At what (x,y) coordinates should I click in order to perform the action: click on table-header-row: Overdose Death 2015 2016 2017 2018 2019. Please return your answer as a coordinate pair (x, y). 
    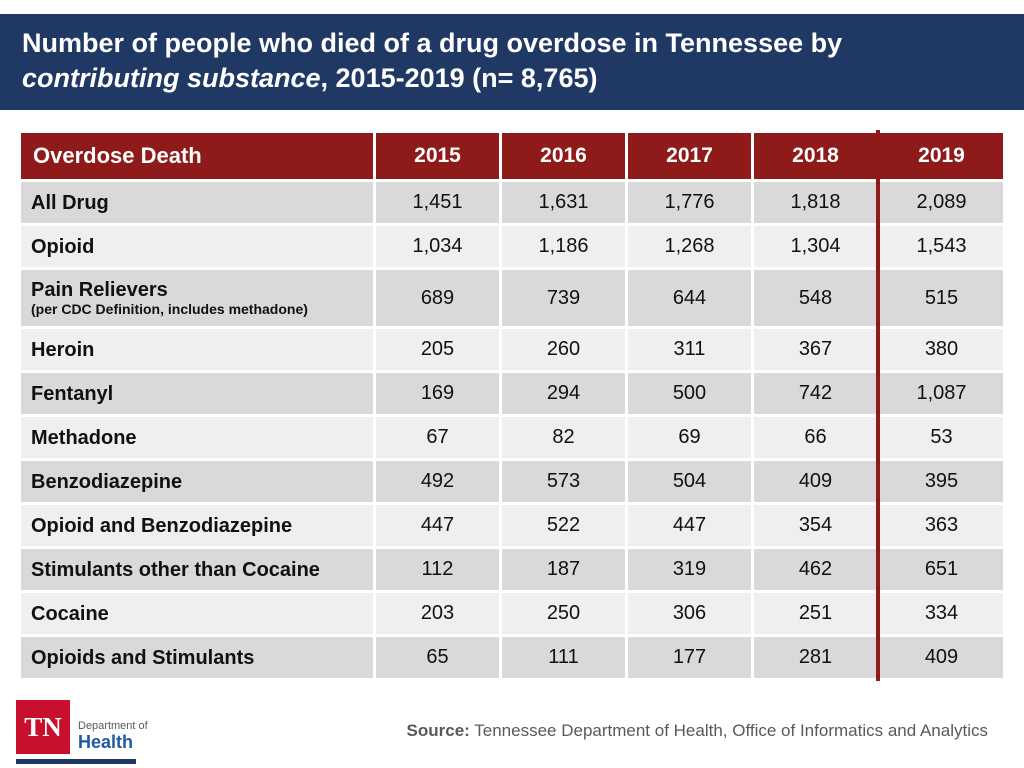
    Looking at the image, I should click on (512, 156).